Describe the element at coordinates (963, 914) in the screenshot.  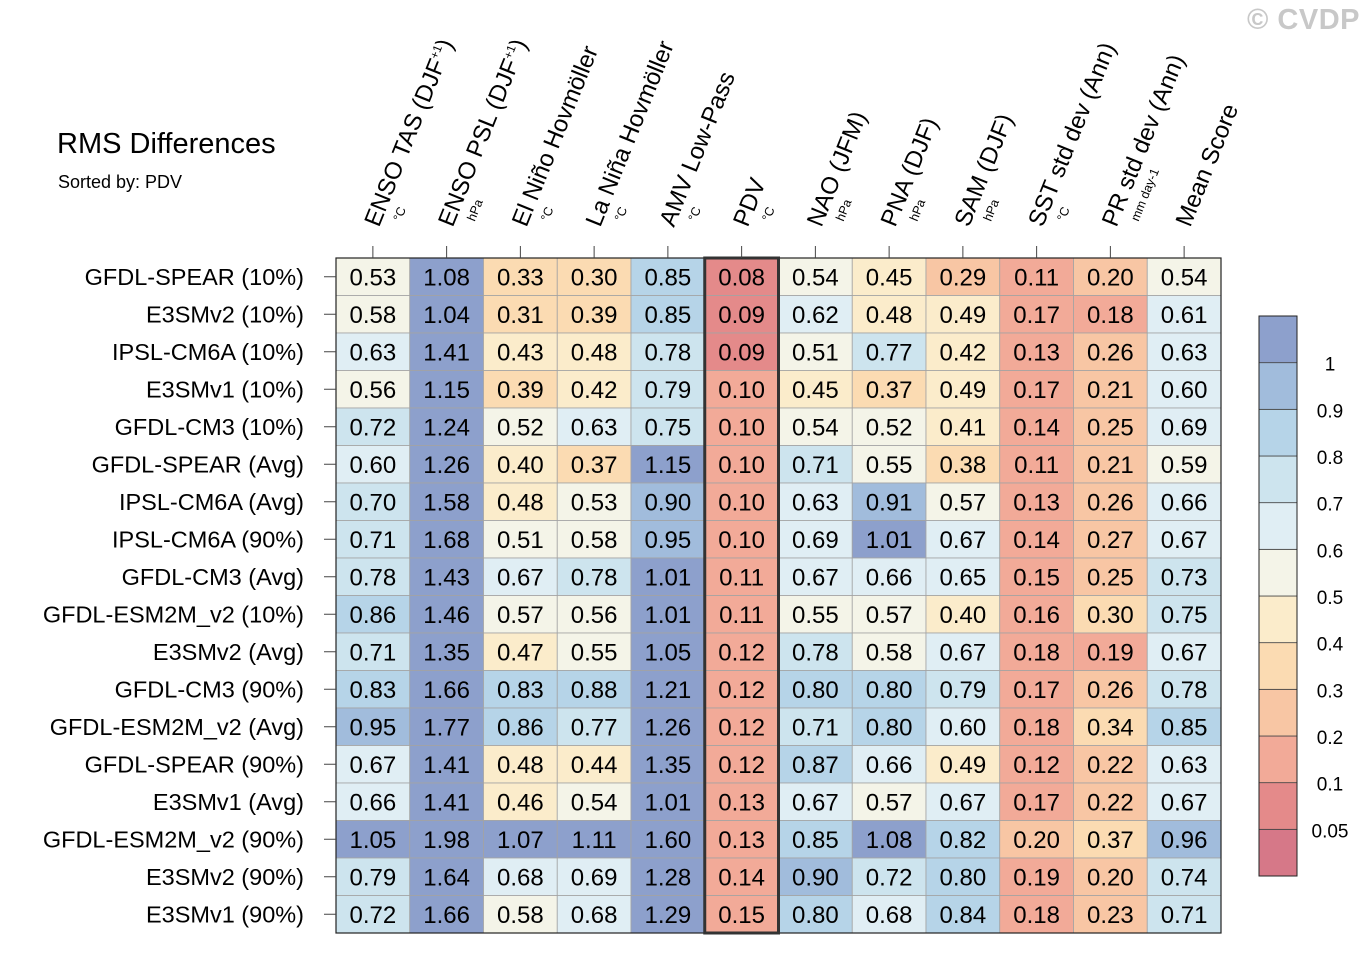
I see `cell-e3smv1-90-sam-djf` at that location.